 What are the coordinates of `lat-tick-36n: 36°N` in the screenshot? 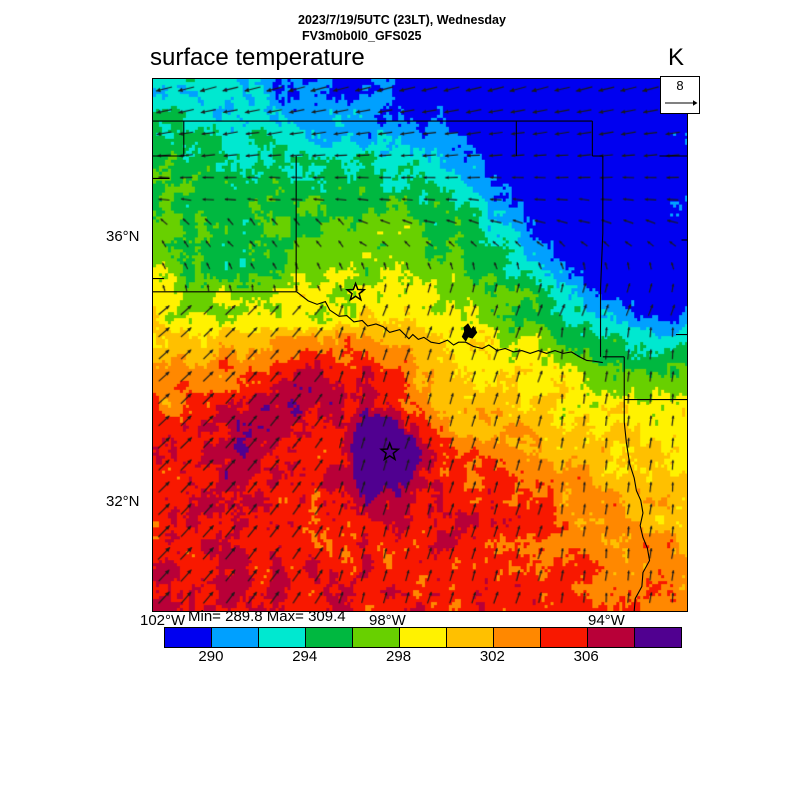 It's located at (123, 236).